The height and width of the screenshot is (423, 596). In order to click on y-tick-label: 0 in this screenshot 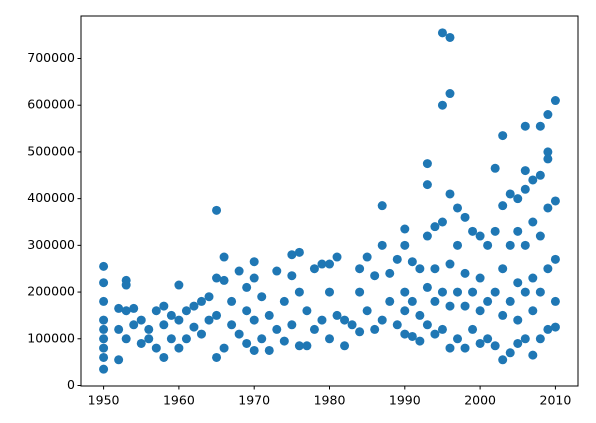, I will do `click(71, 384)`.